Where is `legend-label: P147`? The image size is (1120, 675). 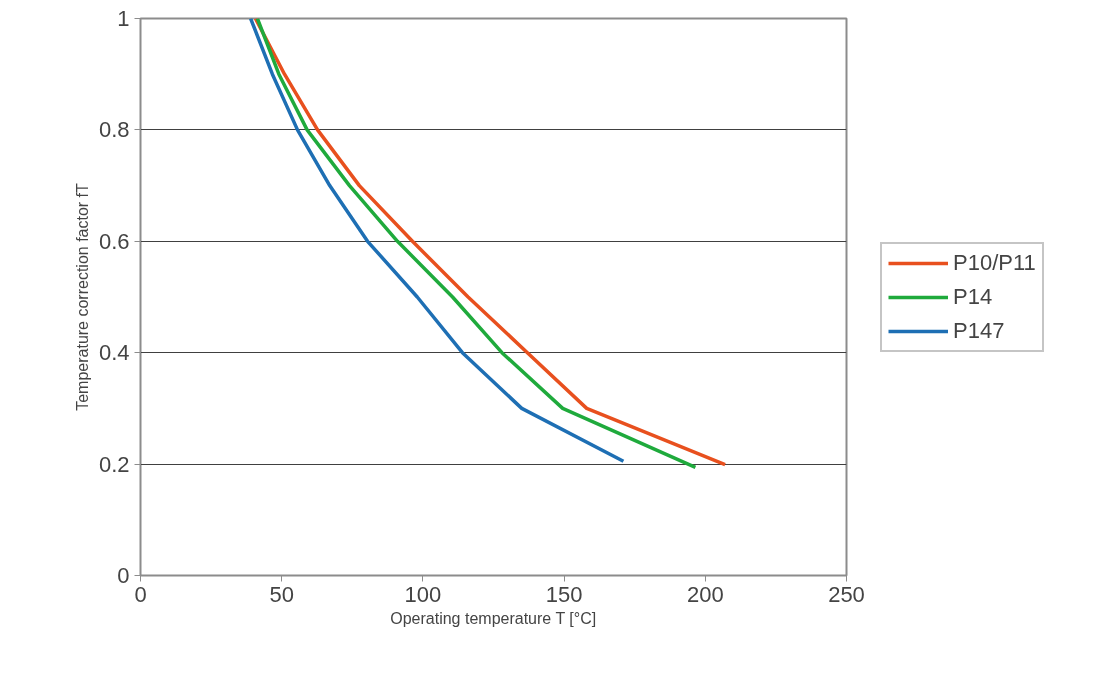 legend-label: P147 is located at coordinates (979, 330).